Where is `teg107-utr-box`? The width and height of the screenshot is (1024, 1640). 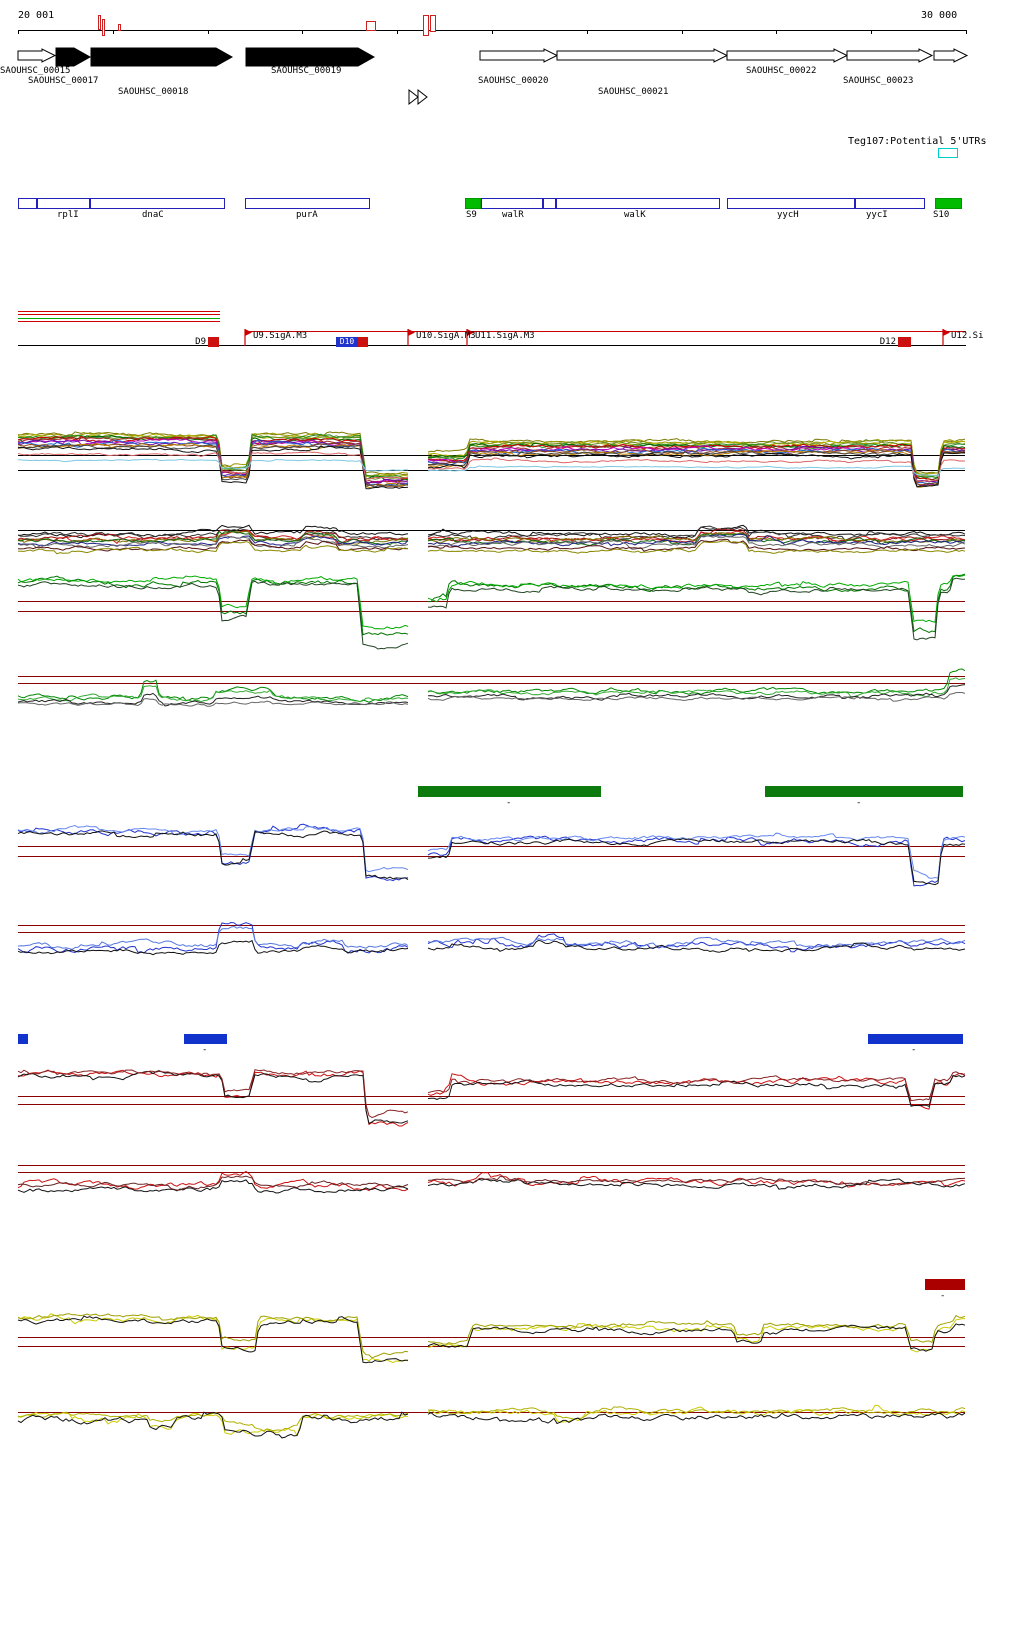
teg107-utr-box is located at coordinates (948, 153).